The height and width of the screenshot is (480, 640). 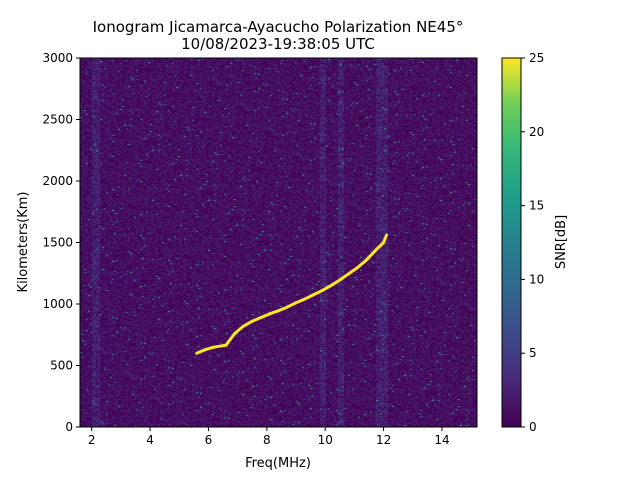 I want to click on x-axis: 2 4 6 8 10 12 14, so click(x=269, y=437).